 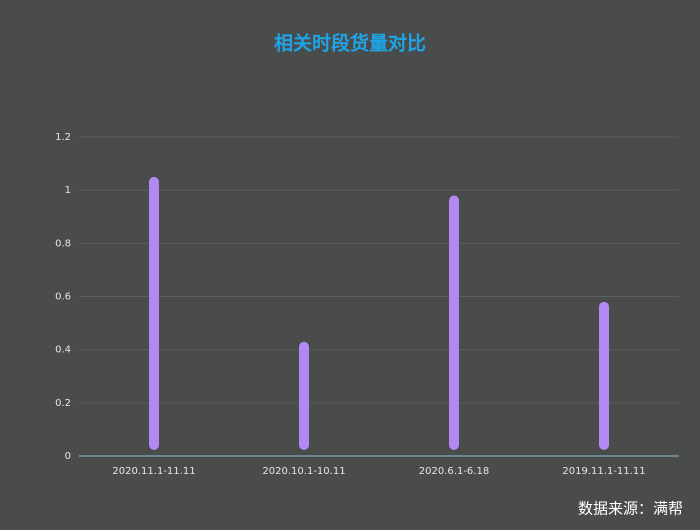 I want to click on source-note: 数据来源：满帮, so click(x=630, y=509).